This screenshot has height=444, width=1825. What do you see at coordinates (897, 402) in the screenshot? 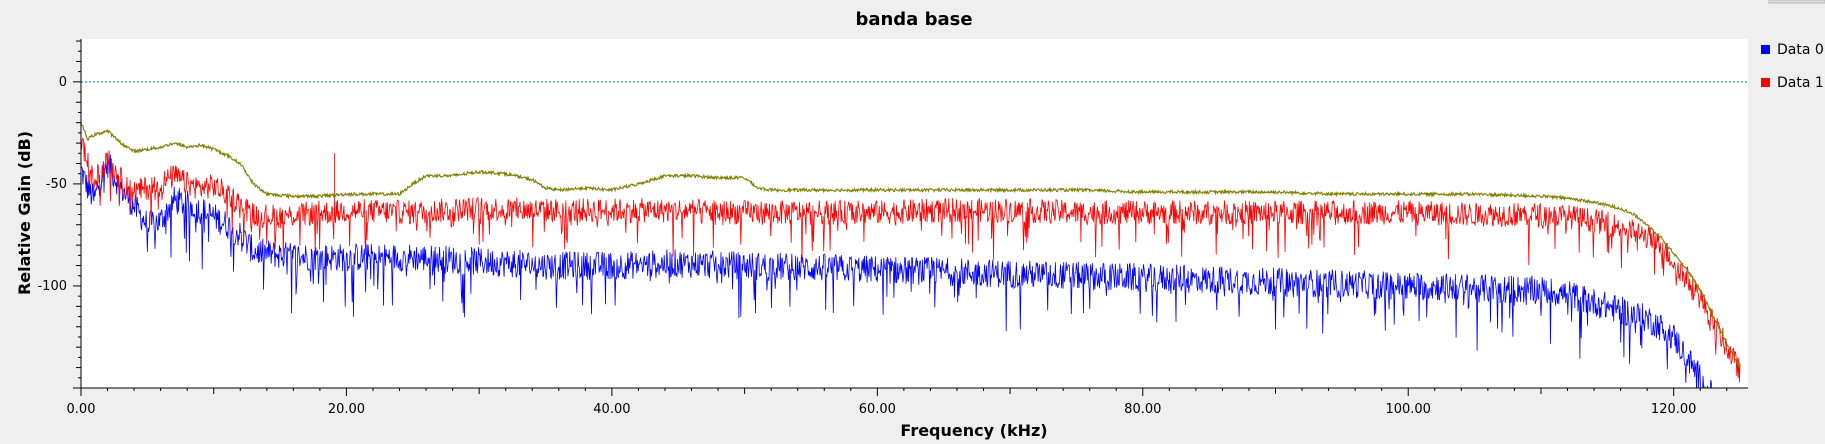
I see `x-axis: 0.00 20.00 40.00 60.00 80.00 100.00 120.00` at bounding box center [897, 402].